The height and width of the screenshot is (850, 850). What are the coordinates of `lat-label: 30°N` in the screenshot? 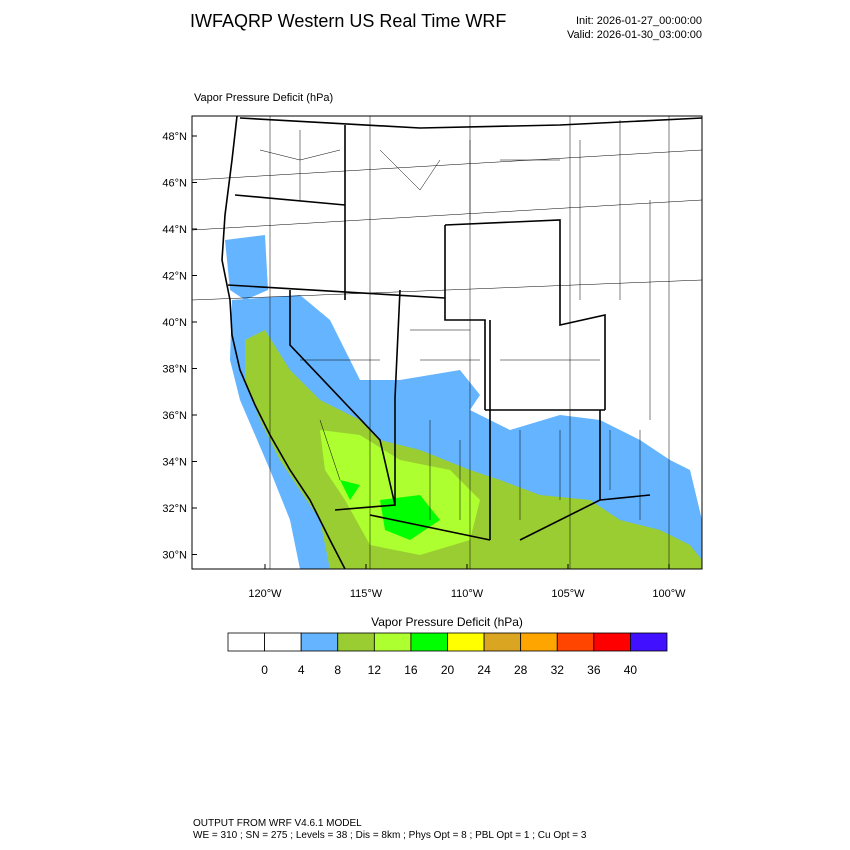 It's located at (174, 556).